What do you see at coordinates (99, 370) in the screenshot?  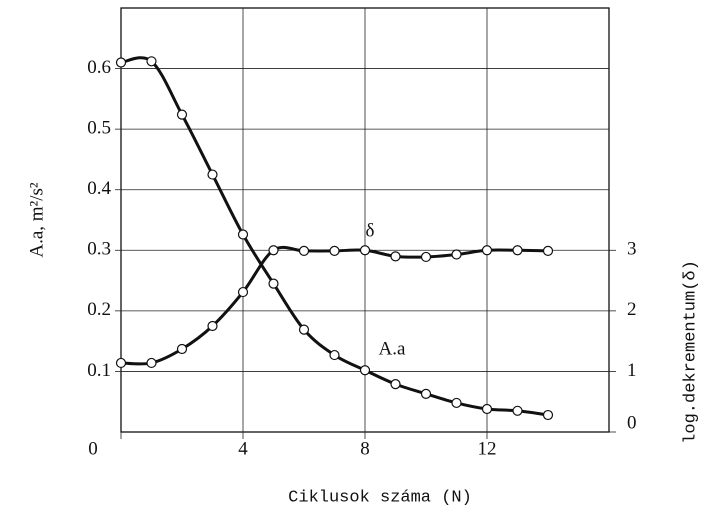 I see `y-tick-label: 0.1` at bounding box center [99, 370].